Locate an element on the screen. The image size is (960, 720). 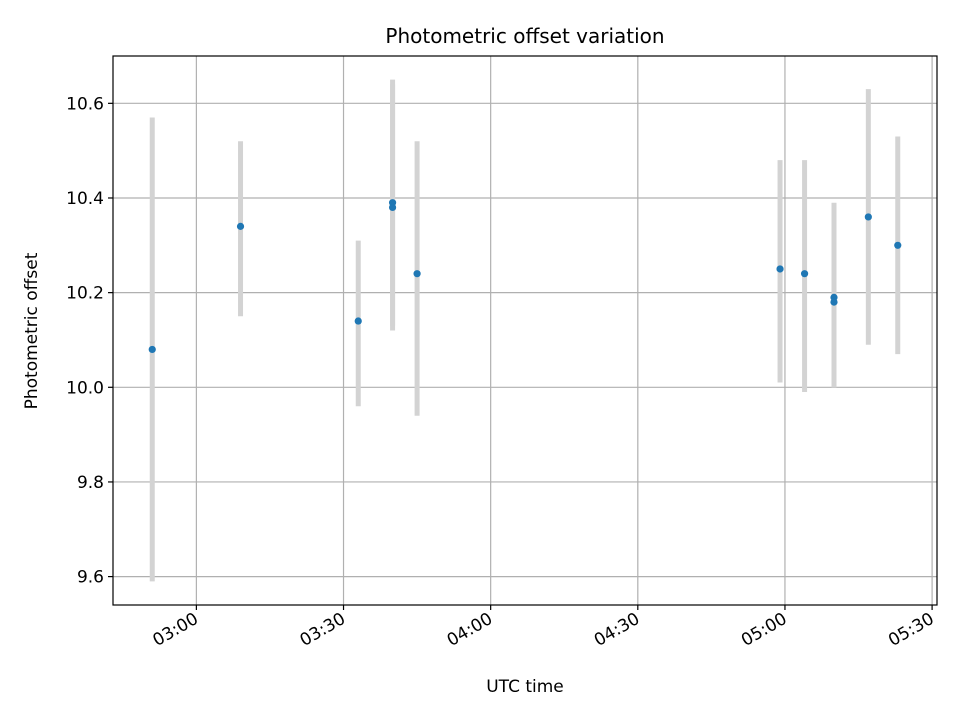
y-tick-label: 10.0 is located at coordinates (85, 388).